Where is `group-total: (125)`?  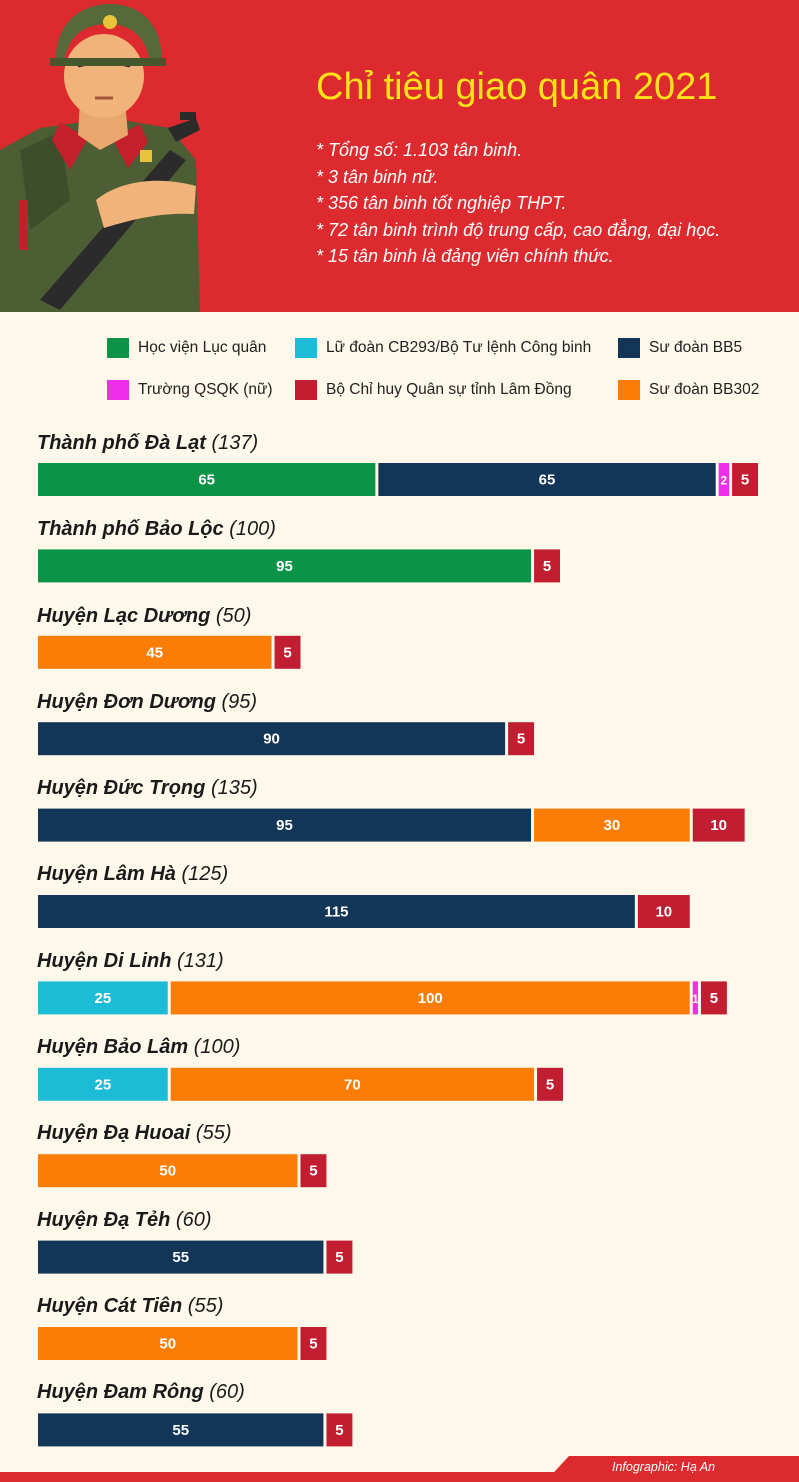 group-total: (125) is located at coordinates (205, 874).